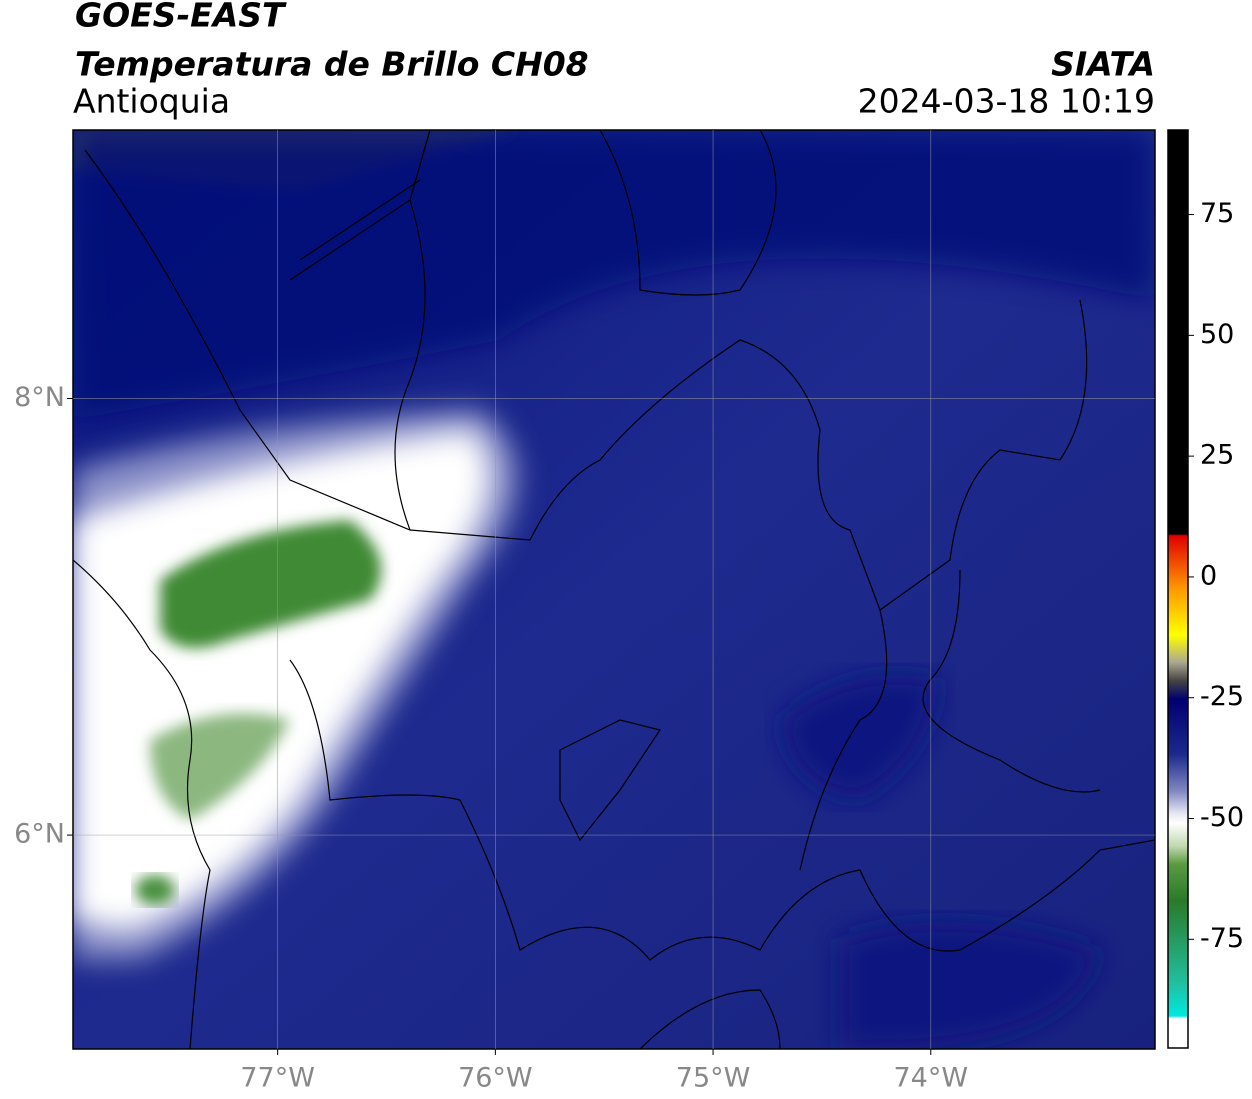 This screenshot has height=1099, width=1252. Describe the element at coordinates (713, 1078) in the screenshot. I see `x-tick-label: 75°W` at that location.